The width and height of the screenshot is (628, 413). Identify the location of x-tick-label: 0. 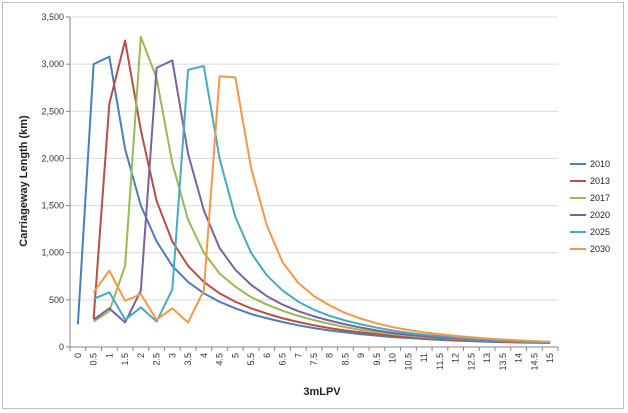
(78, 355).